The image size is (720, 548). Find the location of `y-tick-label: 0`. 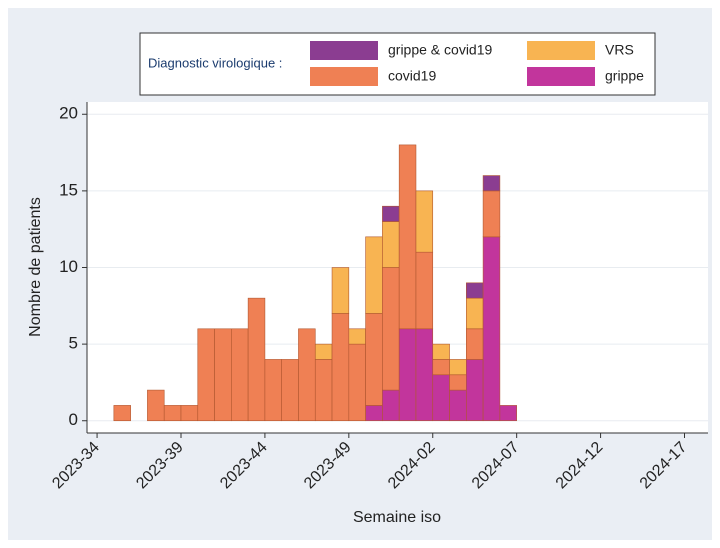

y-tick-label: 0 is located at coordinates (73, 419).